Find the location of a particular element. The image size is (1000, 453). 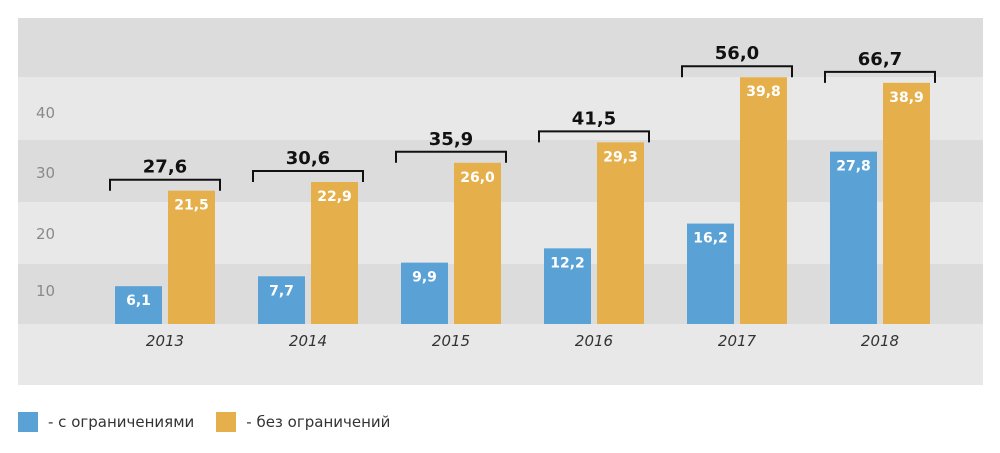

bar-value-label: 29,3 is located at coordinates (620, 157).